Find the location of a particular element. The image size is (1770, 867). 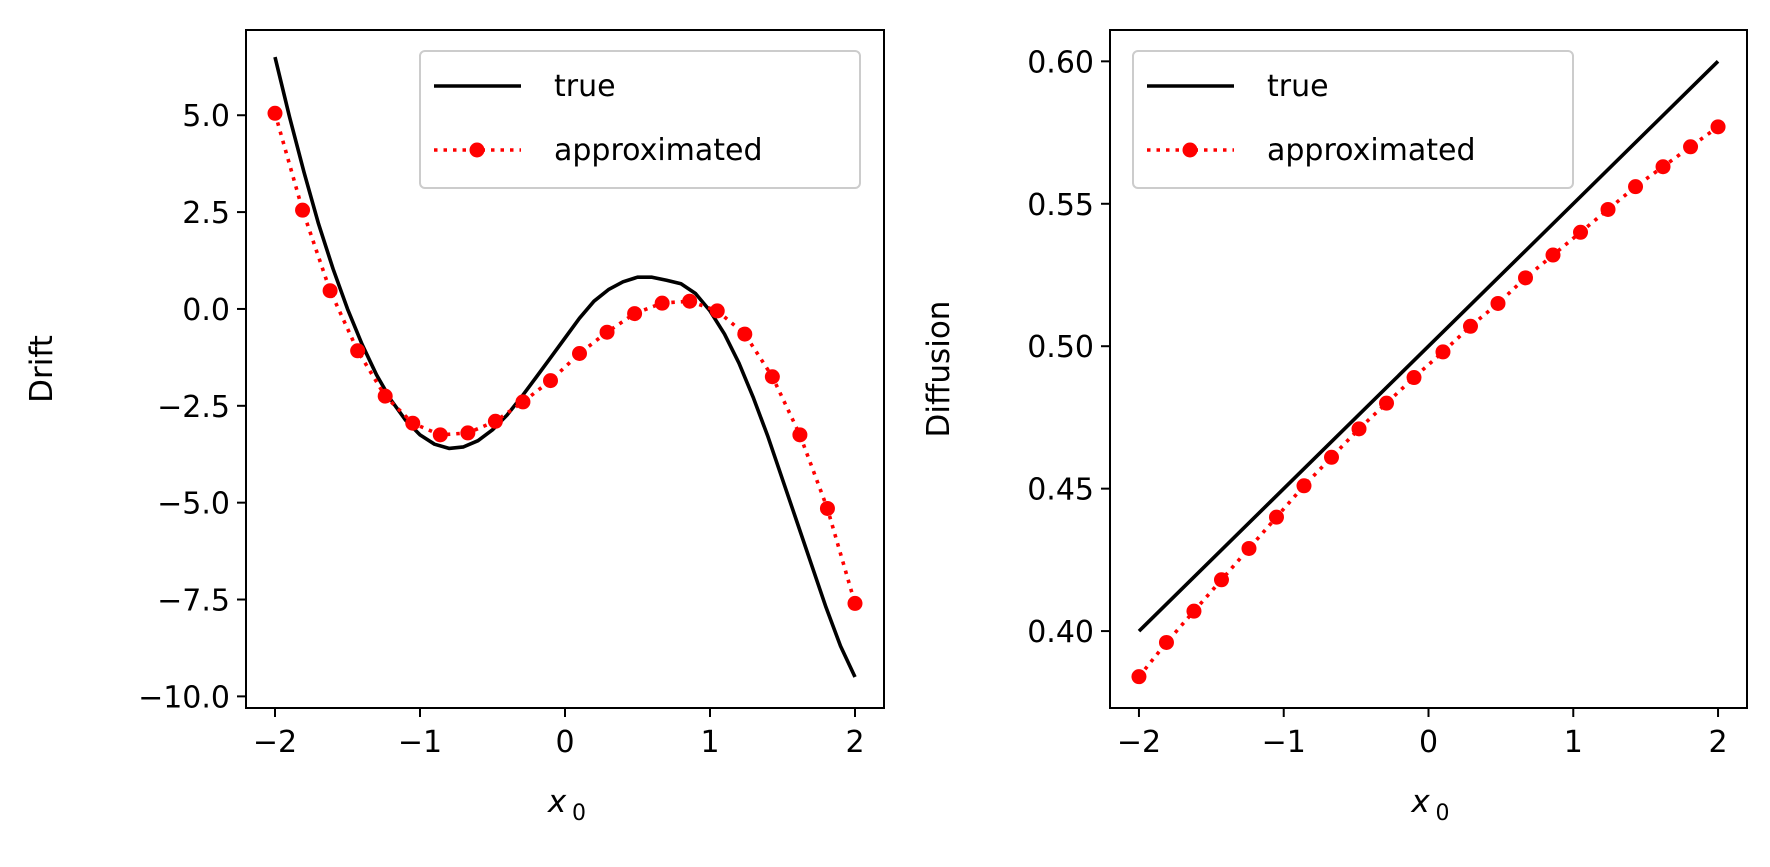

drift-x-tick-label: −1 is located at coordinates (420, 742).